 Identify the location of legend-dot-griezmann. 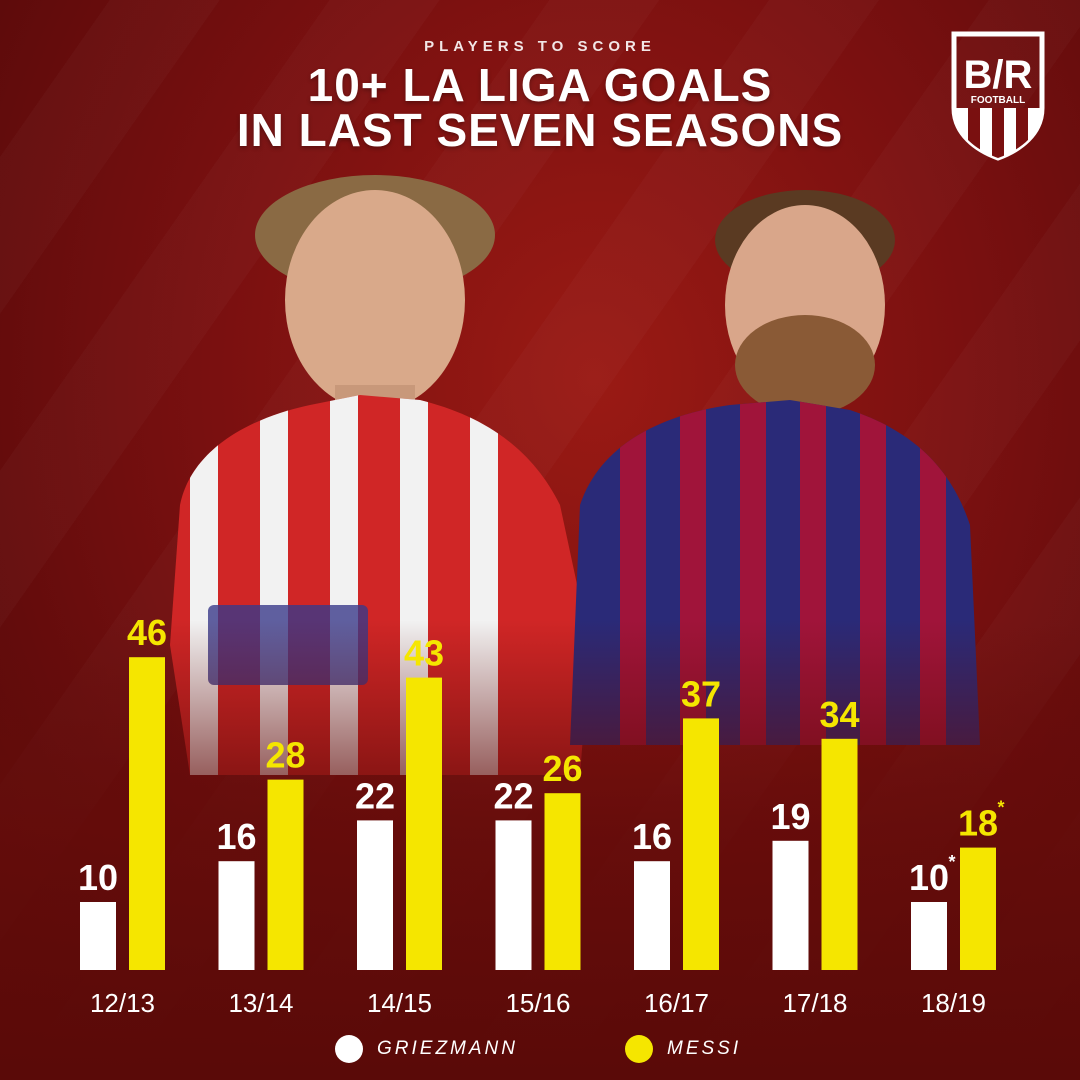
(349, 1049).